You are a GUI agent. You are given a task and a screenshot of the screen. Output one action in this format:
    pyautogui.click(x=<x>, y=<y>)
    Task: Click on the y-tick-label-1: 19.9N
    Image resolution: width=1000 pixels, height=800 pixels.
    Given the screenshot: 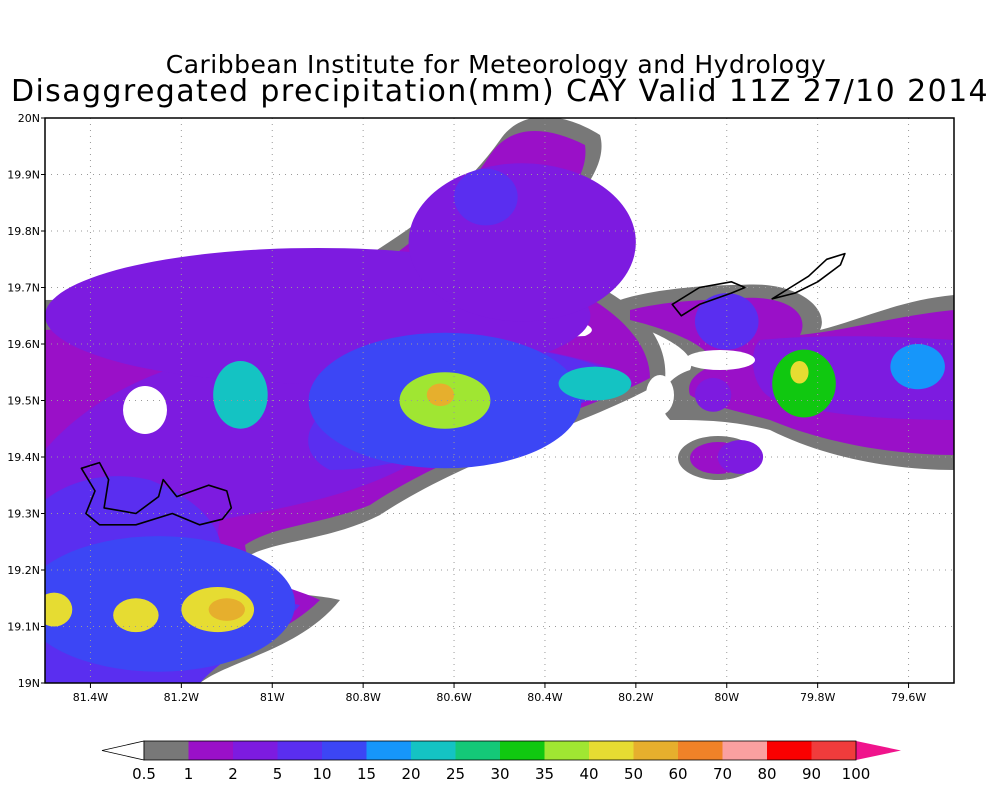 What is the action you would take?
    pyautogui.click(x=23, y=175)
    